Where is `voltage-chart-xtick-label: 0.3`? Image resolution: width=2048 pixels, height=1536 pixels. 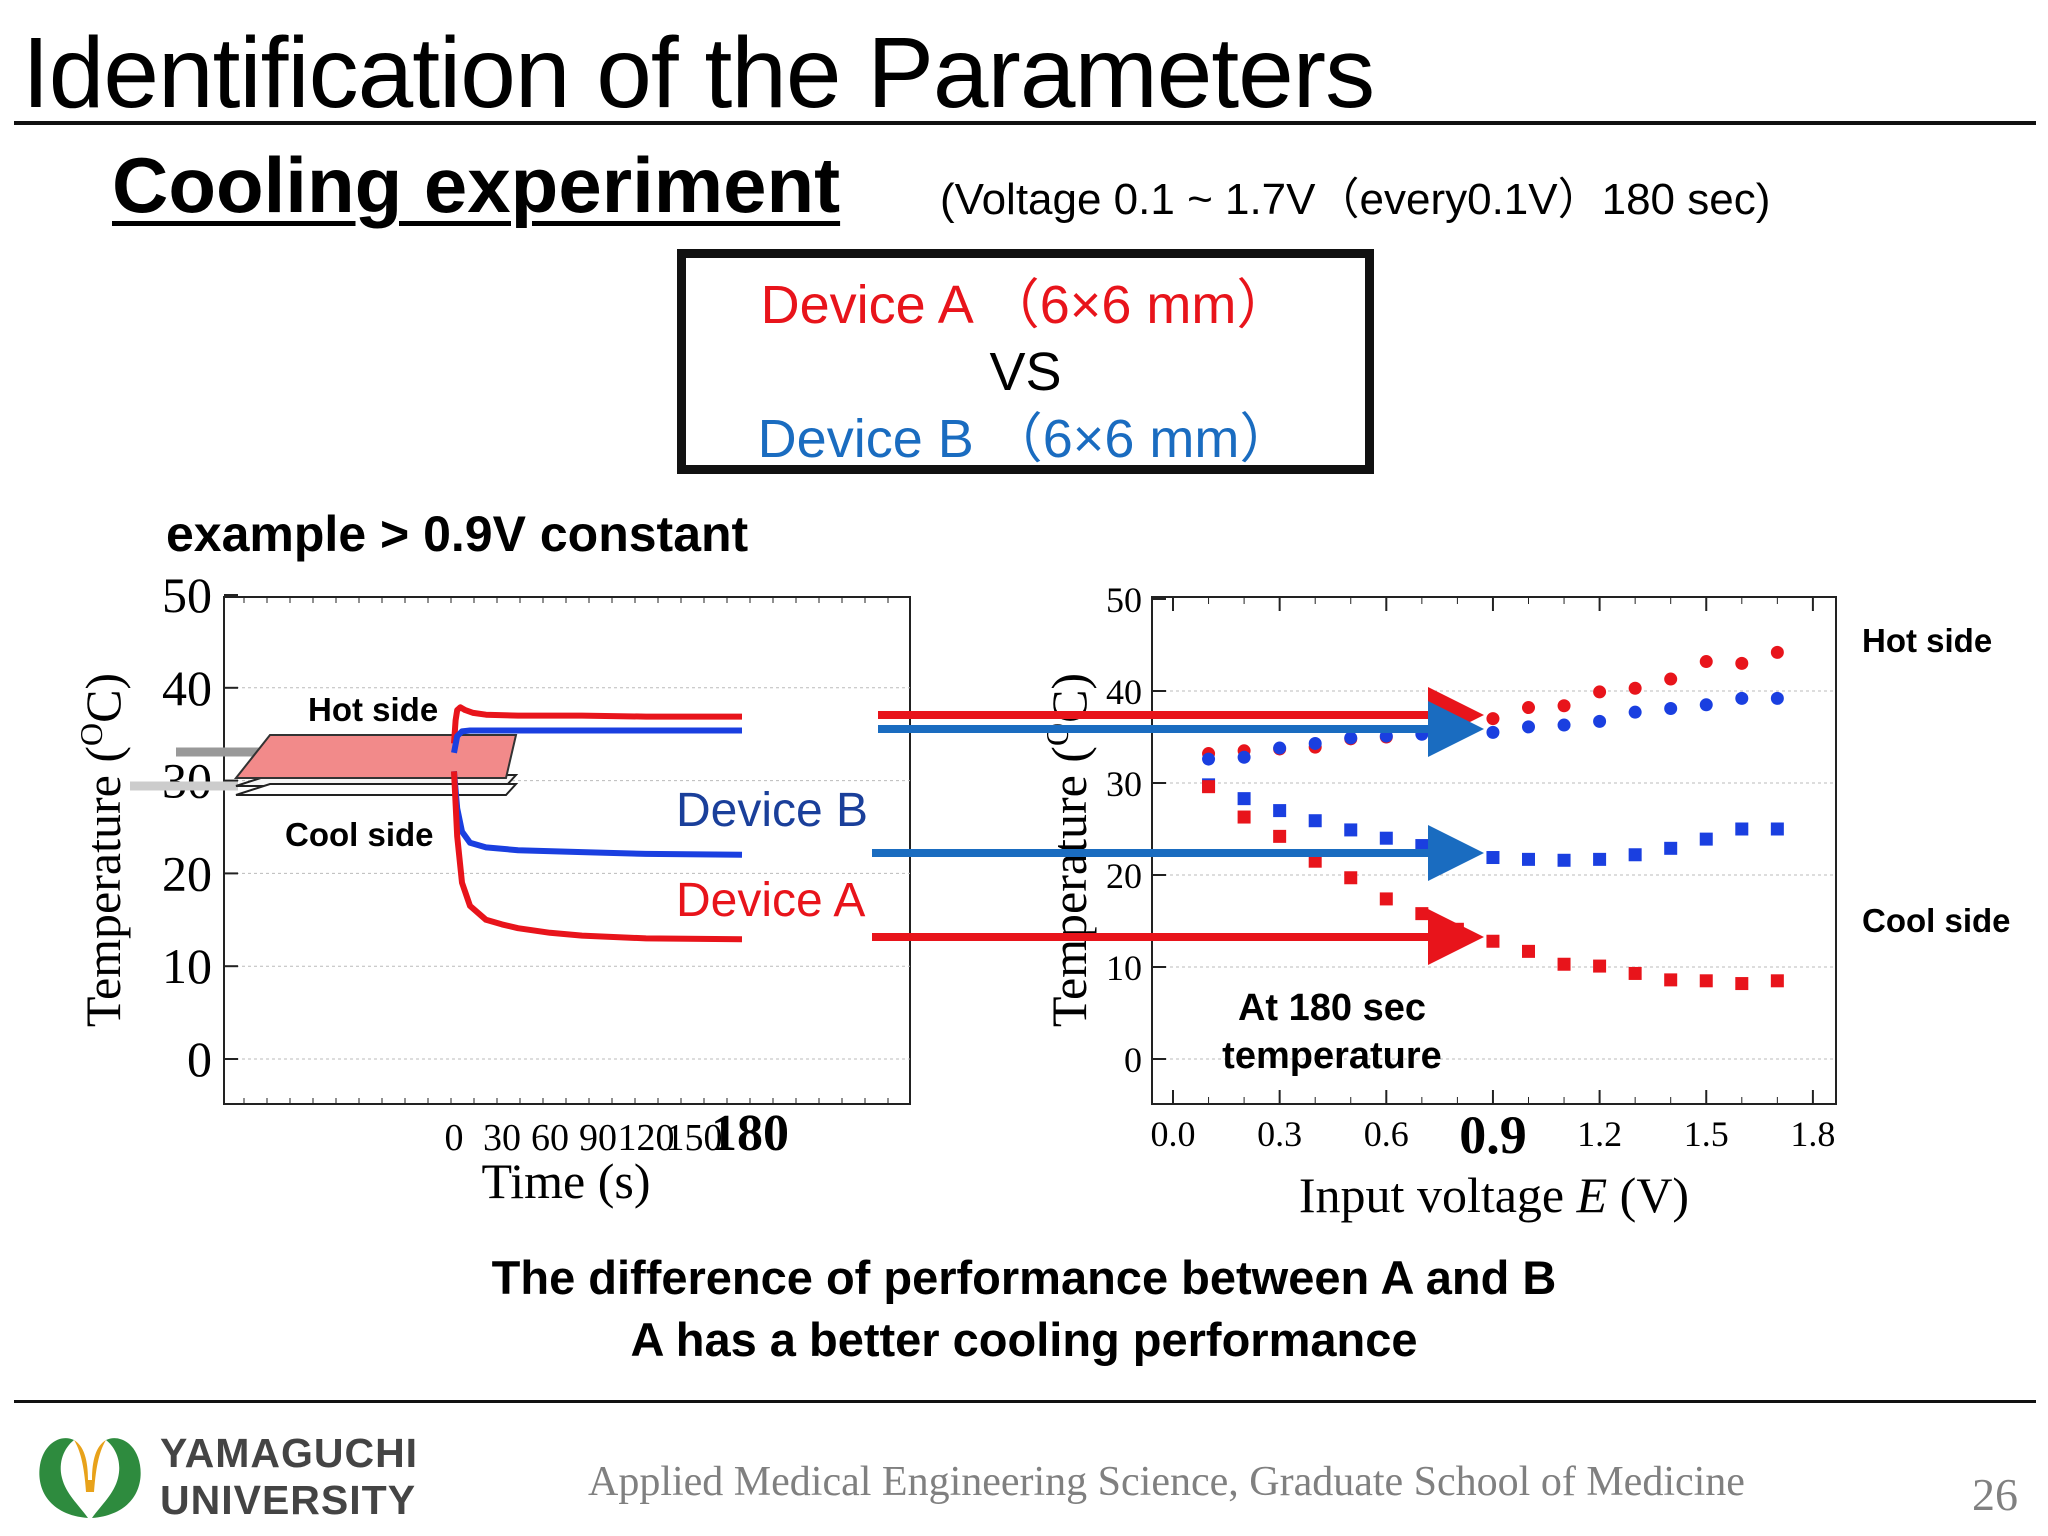 voltage-chart-xtick-label: 0.3 is located at coordinates (1279, 1134).